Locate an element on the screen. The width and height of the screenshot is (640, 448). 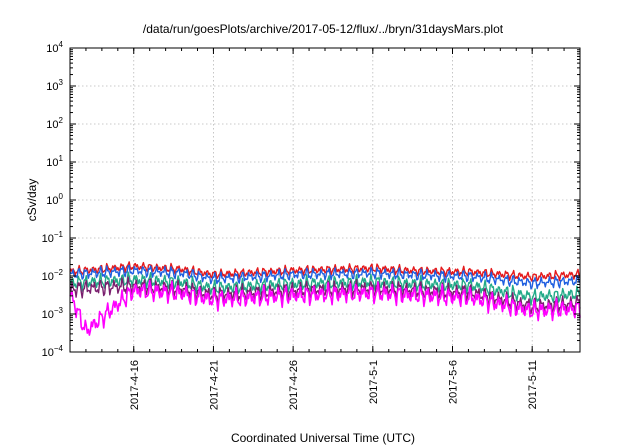
x-tick-label: 2017-4-26 is located at coordinates (294, 385).